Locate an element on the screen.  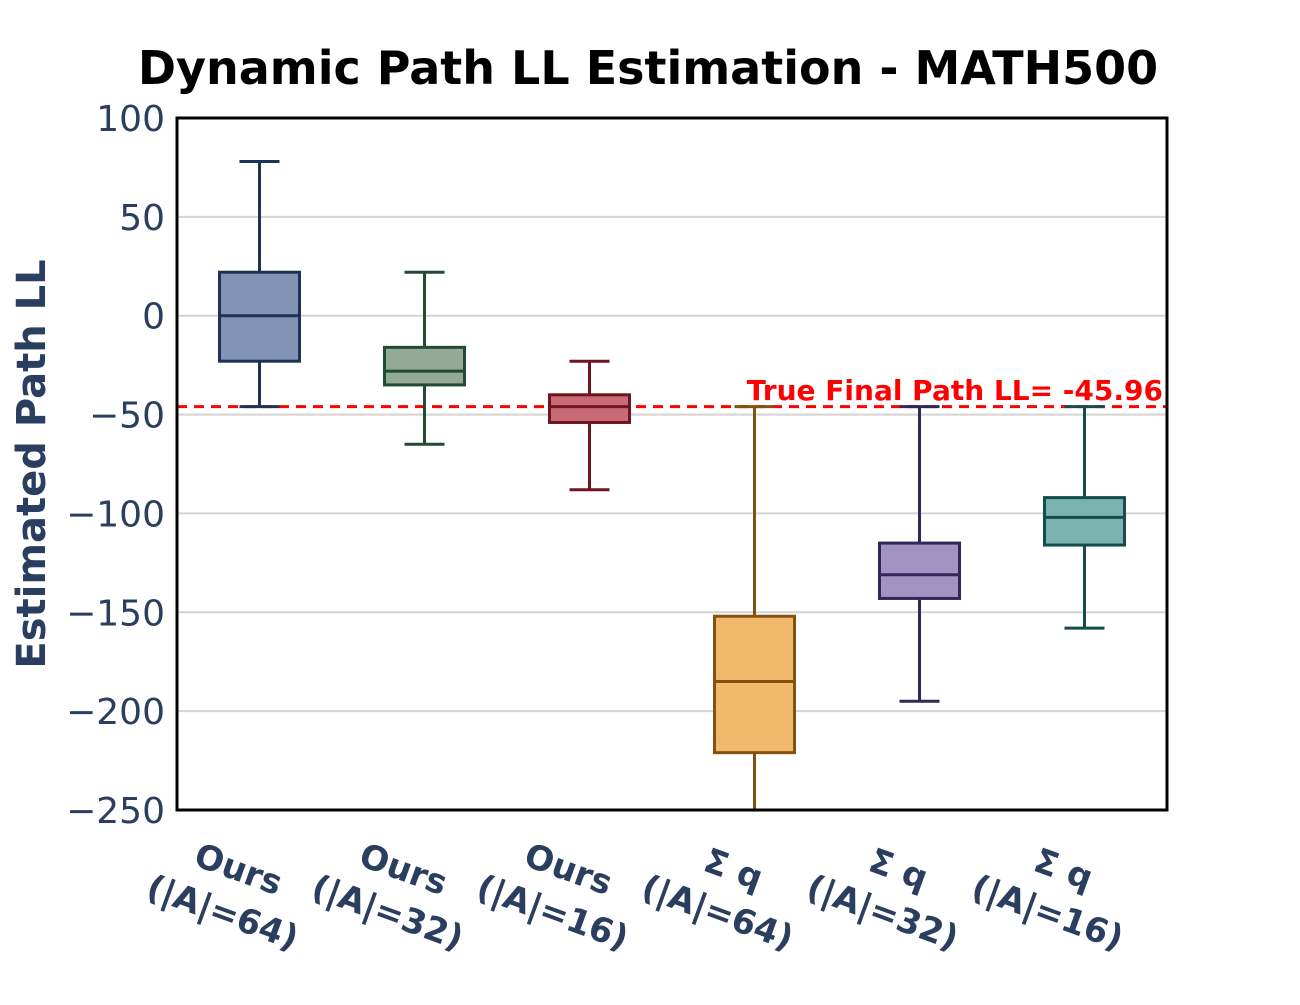
x-tick-label: Ours(|A|=16) is located at coordinates (560, 891).